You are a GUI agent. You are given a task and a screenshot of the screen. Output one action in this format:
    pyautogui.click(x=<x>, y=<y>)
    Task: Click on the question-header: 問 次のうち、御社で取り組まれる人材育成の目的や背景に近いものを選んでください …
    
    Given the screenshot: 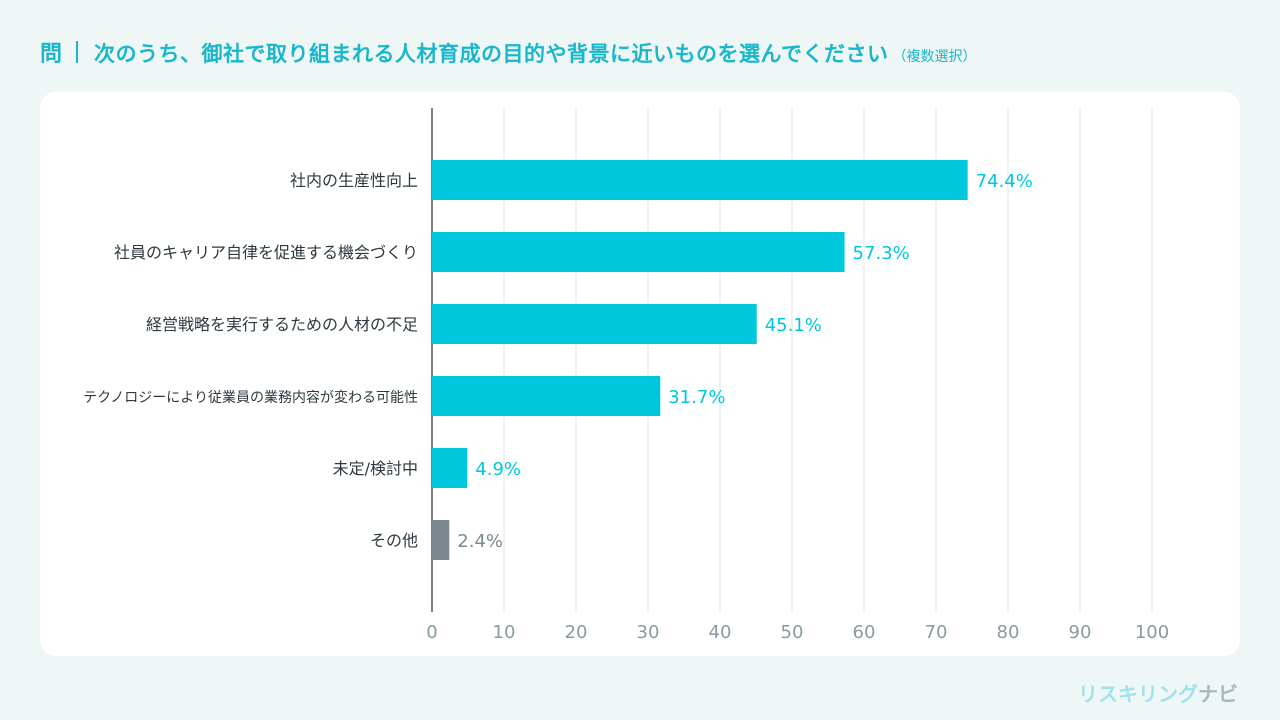 What is the action you would take?
    pyautogui.click(x=508, y=52)
    